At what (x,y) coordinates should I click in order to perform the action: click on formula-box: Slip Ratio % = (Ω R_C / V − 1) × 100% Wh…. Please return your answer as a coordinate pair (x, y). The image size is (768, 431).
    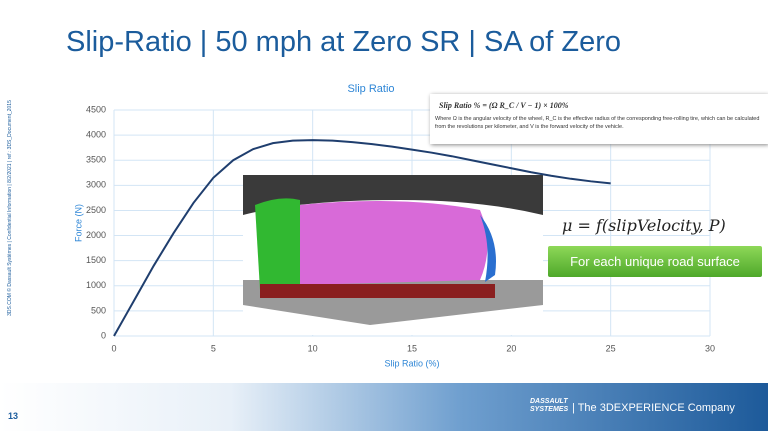
    Looking at the image, I should click on (599, 119).